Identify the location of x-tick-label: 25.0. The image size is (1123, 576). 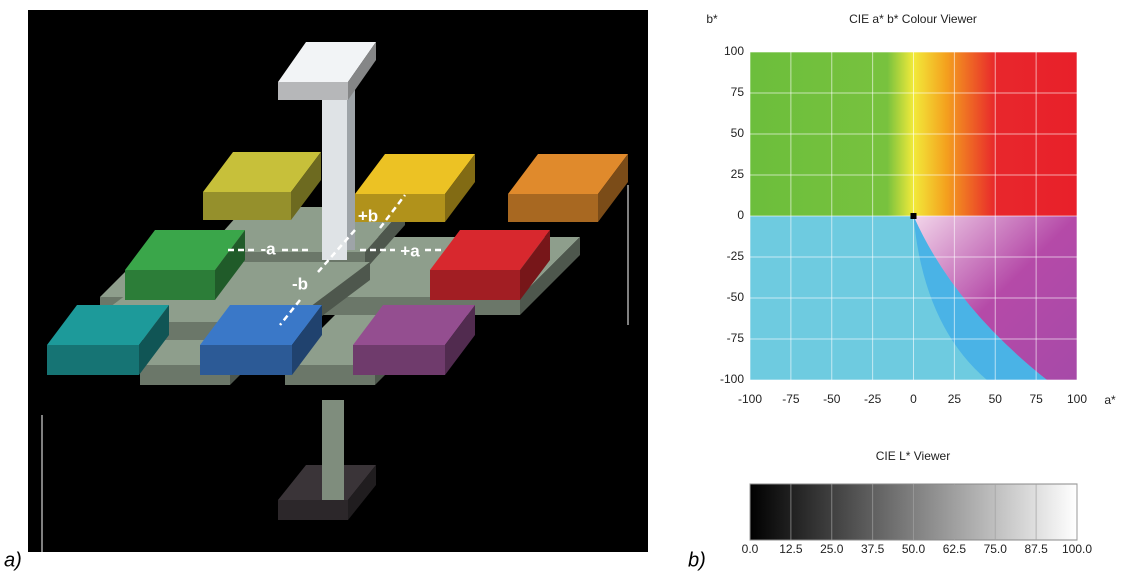
(832, 549).